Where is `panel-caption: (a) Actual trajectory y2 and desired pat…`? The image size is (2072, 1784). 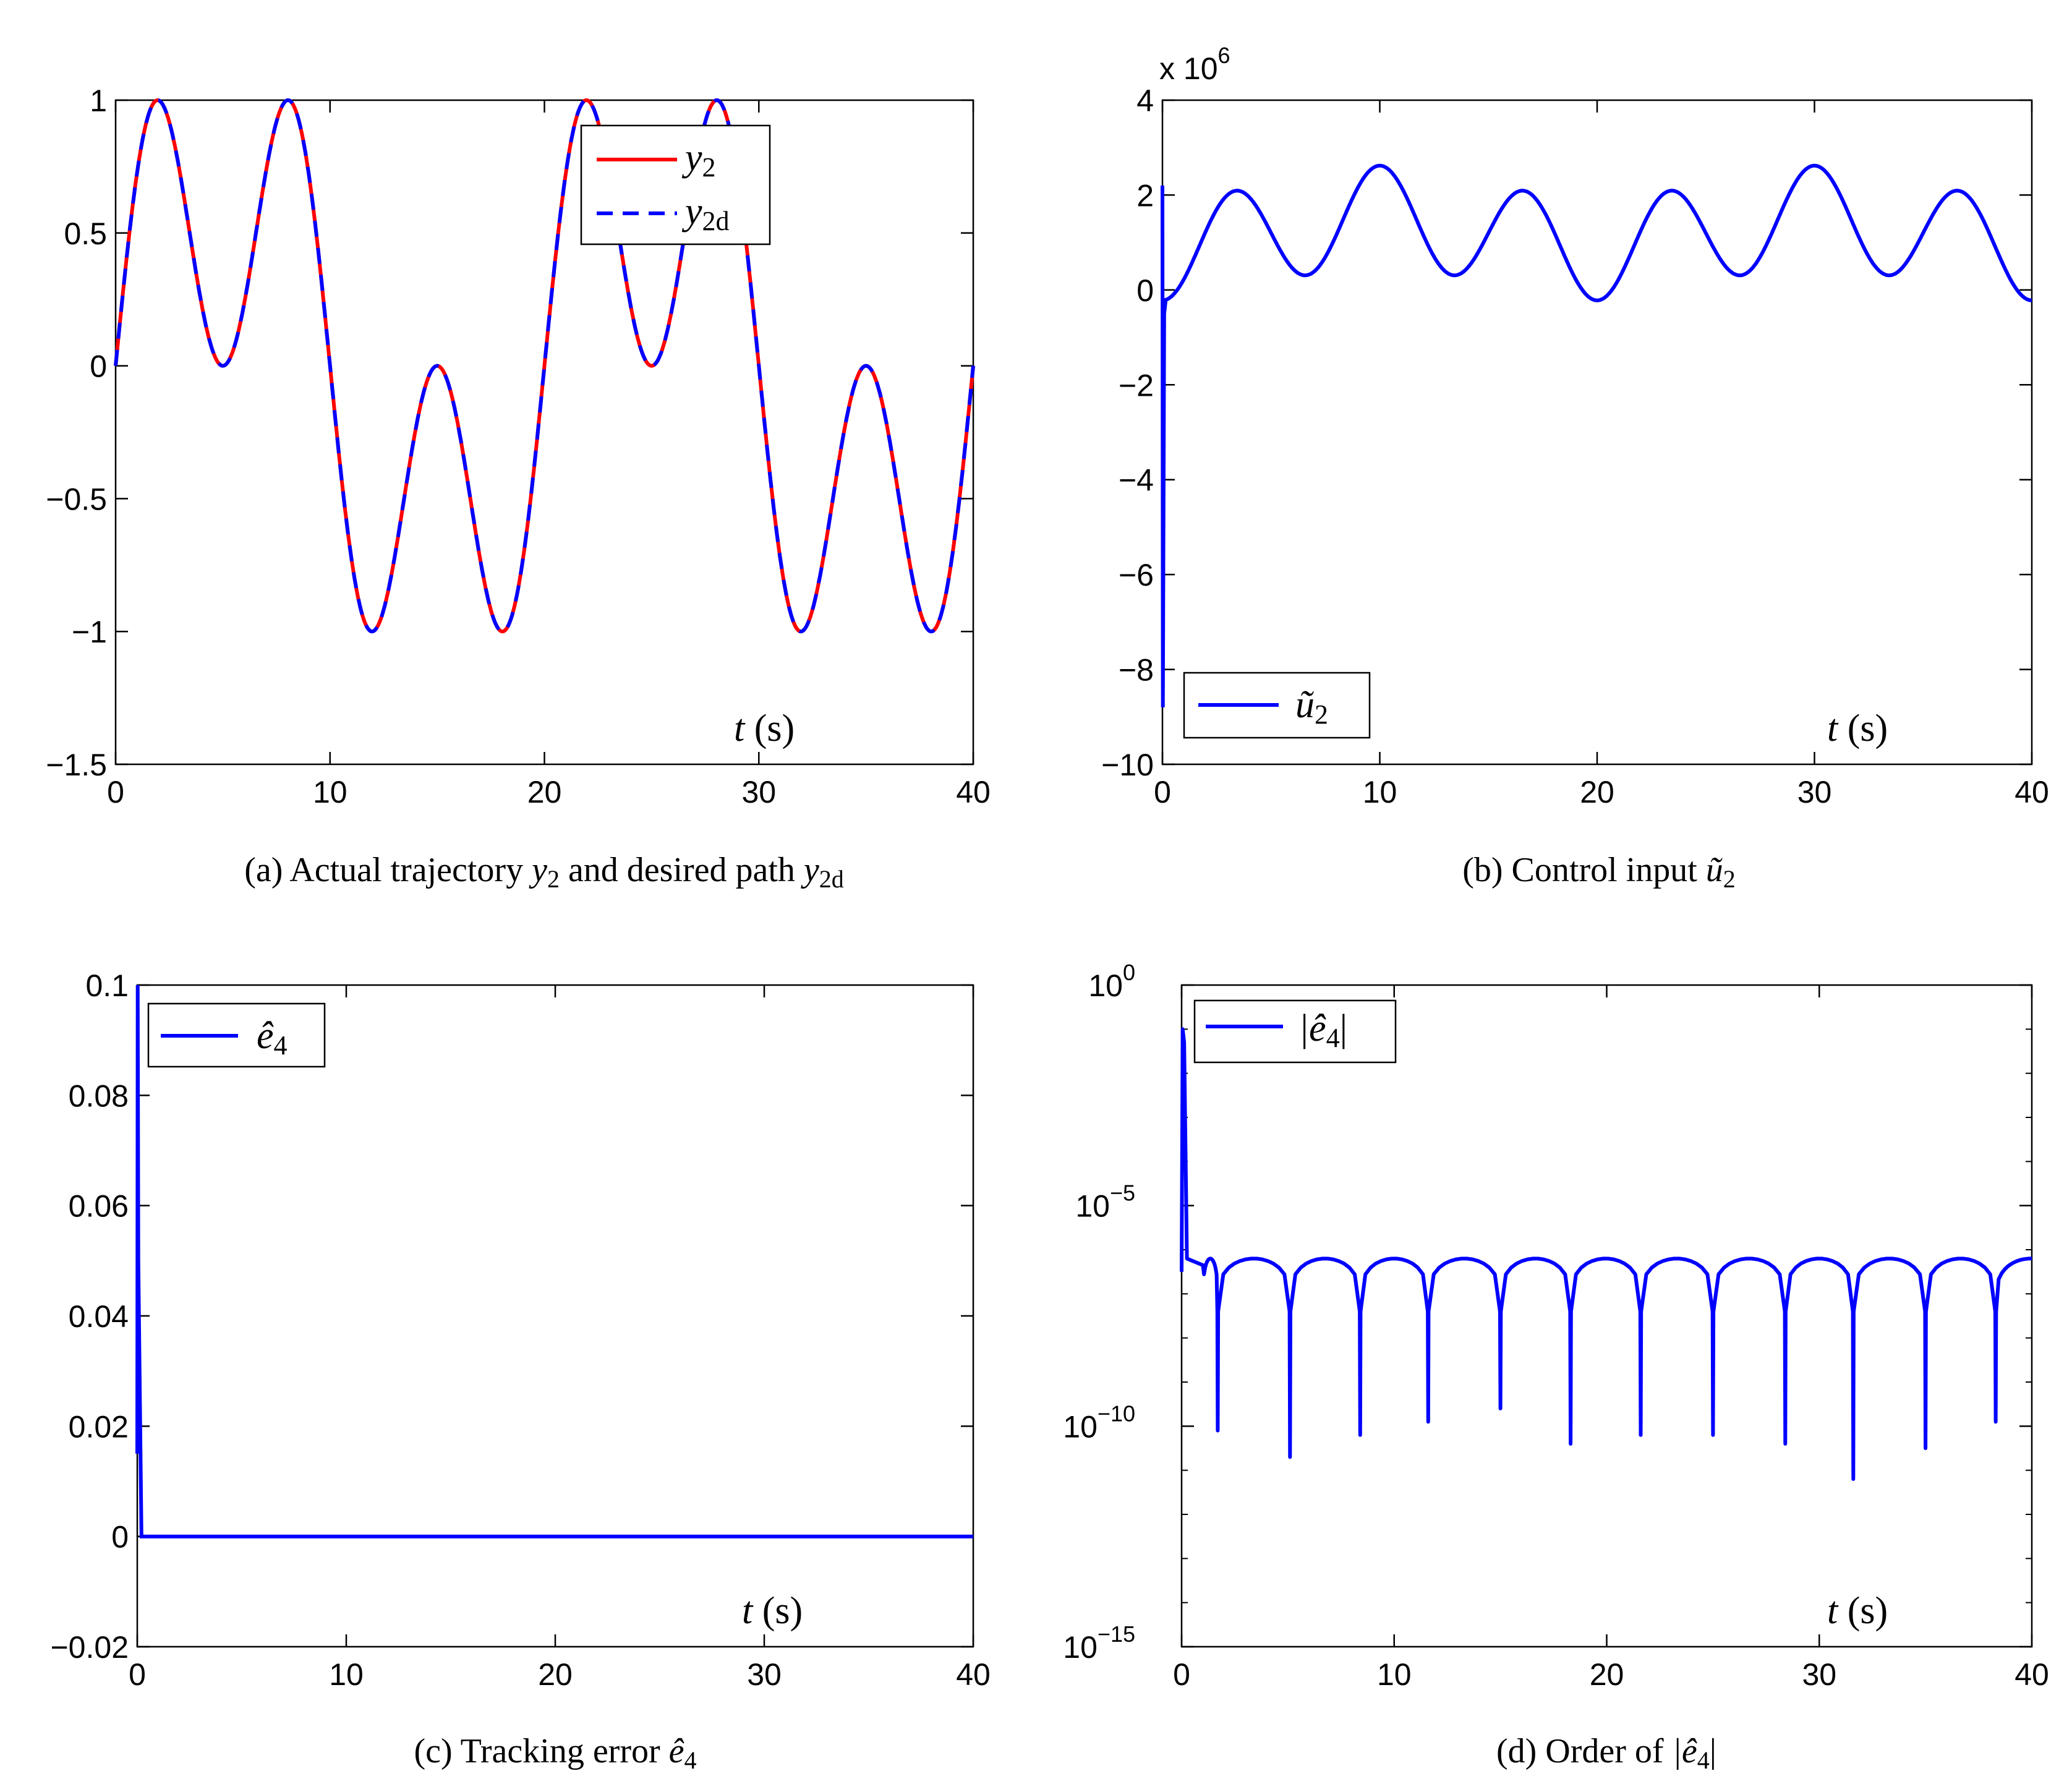 panel-caption: (a) Actual trajectory y2 and desired pat… is located at coordinates (544, 872).